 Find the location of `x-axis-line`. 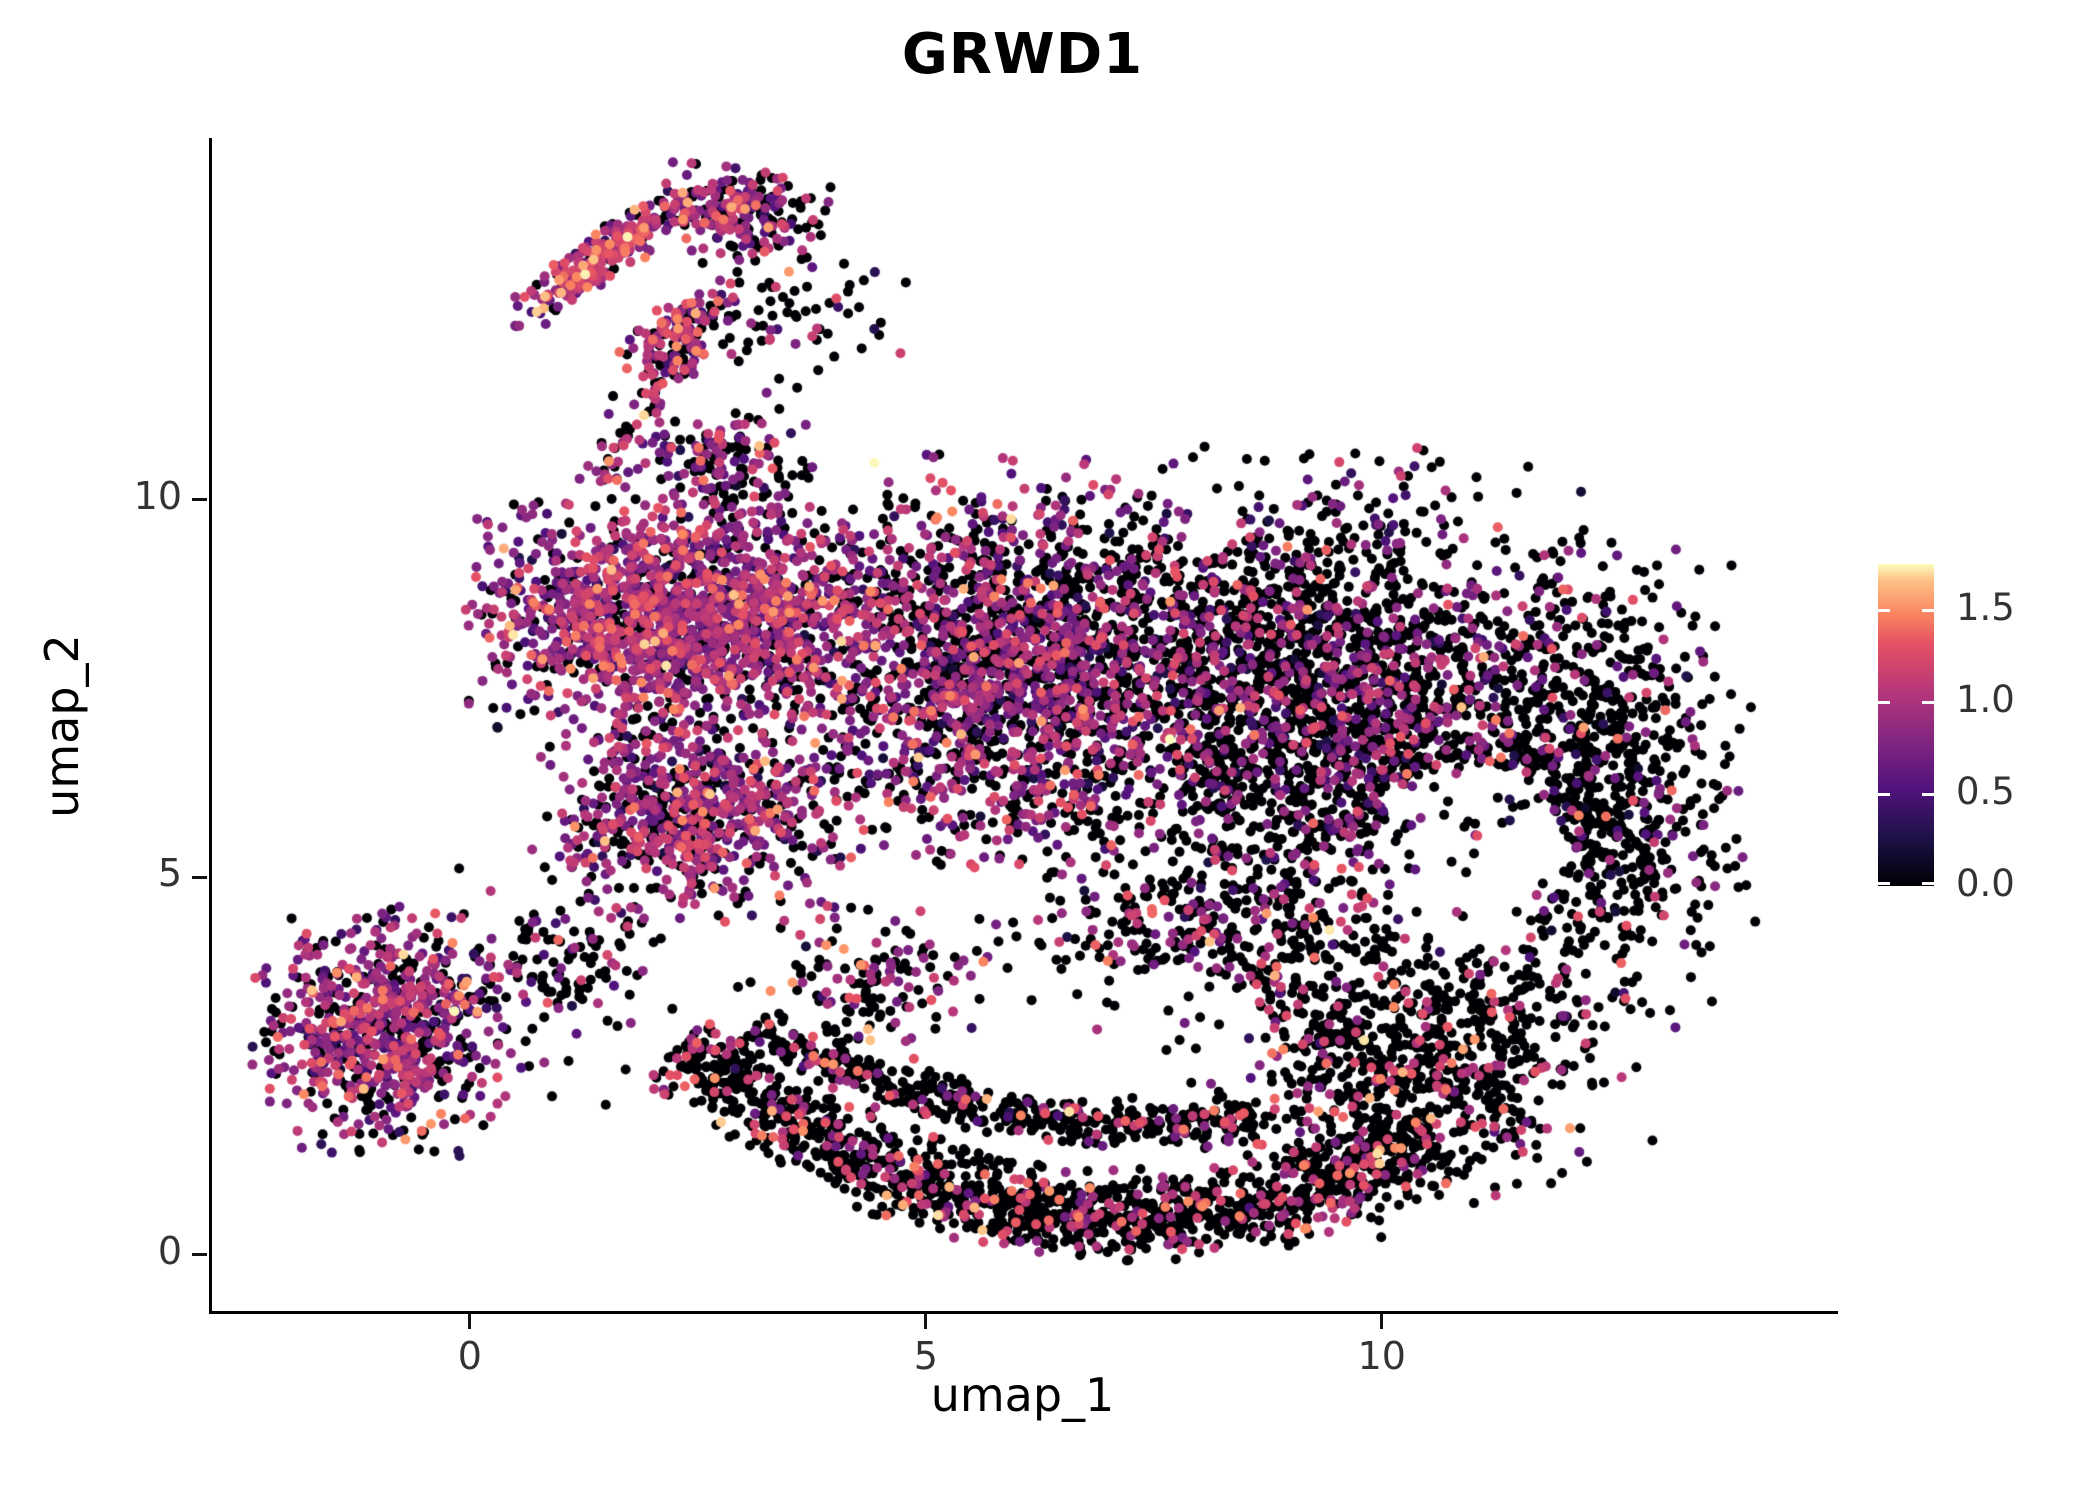

x-axis-line is located at coordinates (1023, 1312).